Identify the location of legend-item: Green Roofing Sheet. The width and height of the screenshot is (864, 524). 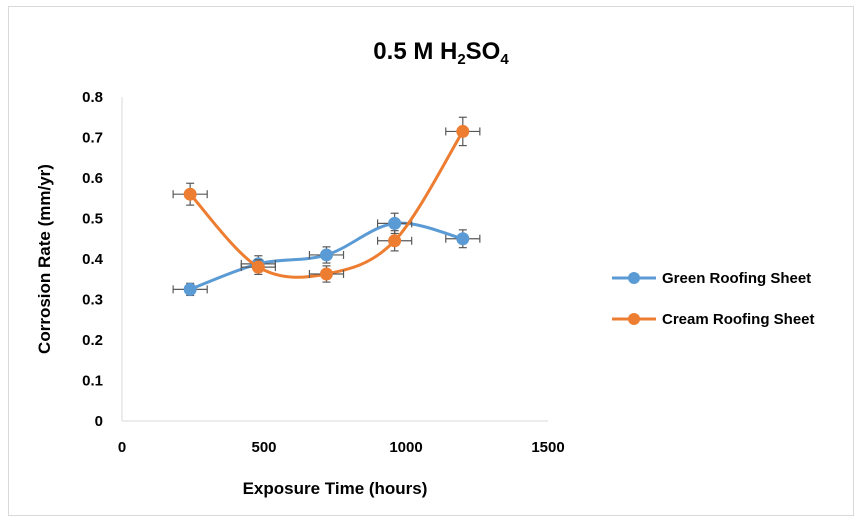
(711, 278).